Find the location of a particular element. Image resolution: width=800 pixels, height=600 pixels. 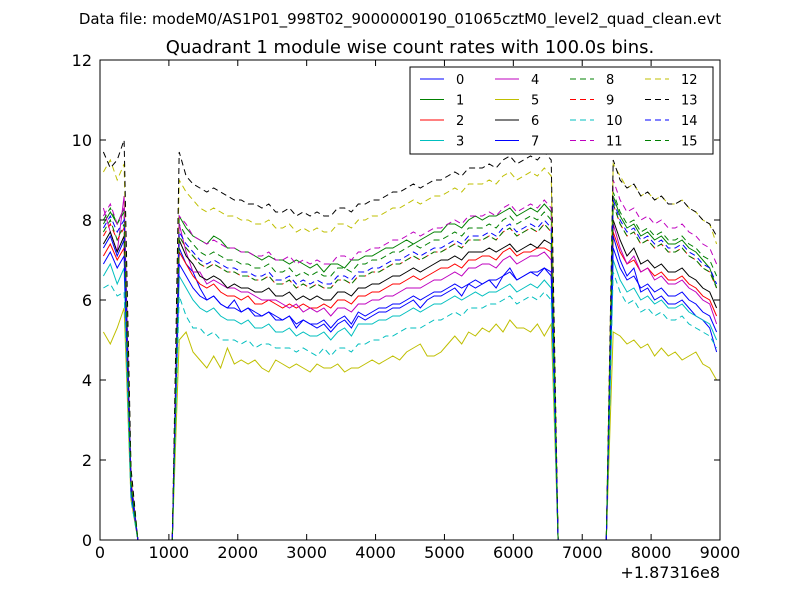

legend-label-0: 0 is located at coordinates (460, 80).